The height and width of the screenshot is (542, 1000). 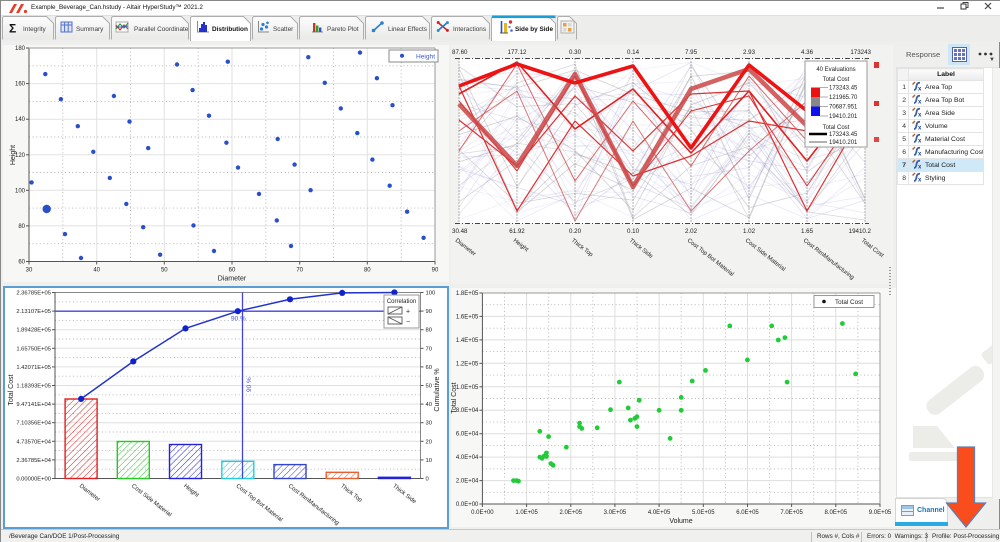 I want to click on svg-text: 7.95, so click(x=691, y=52).